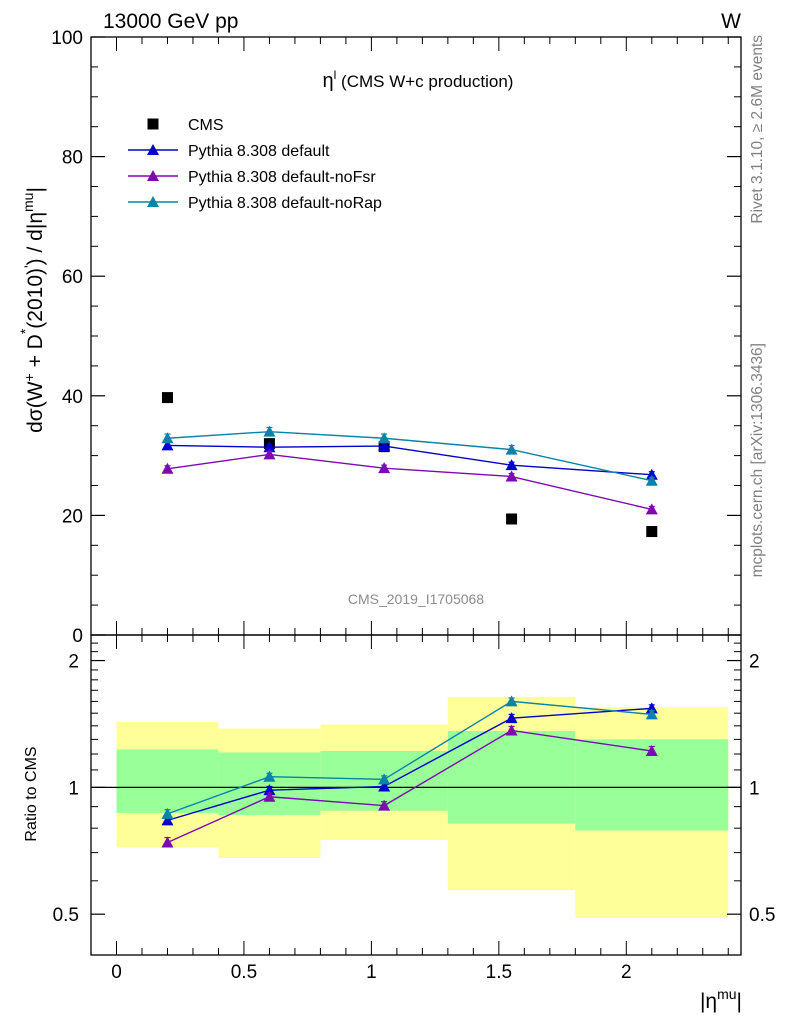 This screenshot has width=786, height=1024. I want to click on x-tick-label: 1.5, so click(499, 972).